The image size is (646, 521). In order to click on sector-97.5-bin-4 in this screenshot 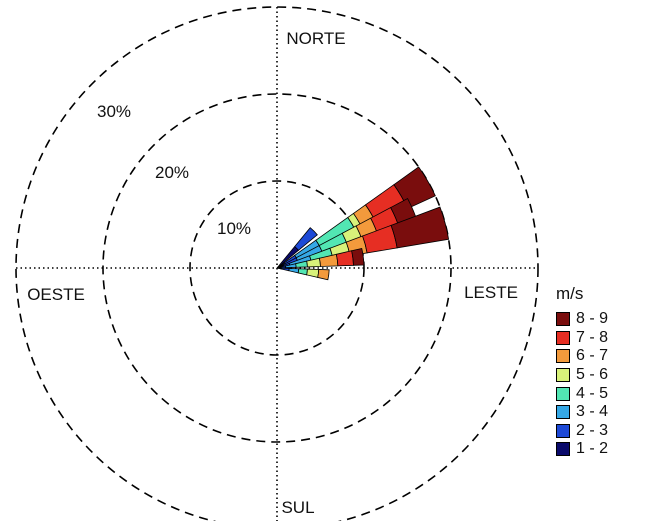, I will do `click(302, 272)`.